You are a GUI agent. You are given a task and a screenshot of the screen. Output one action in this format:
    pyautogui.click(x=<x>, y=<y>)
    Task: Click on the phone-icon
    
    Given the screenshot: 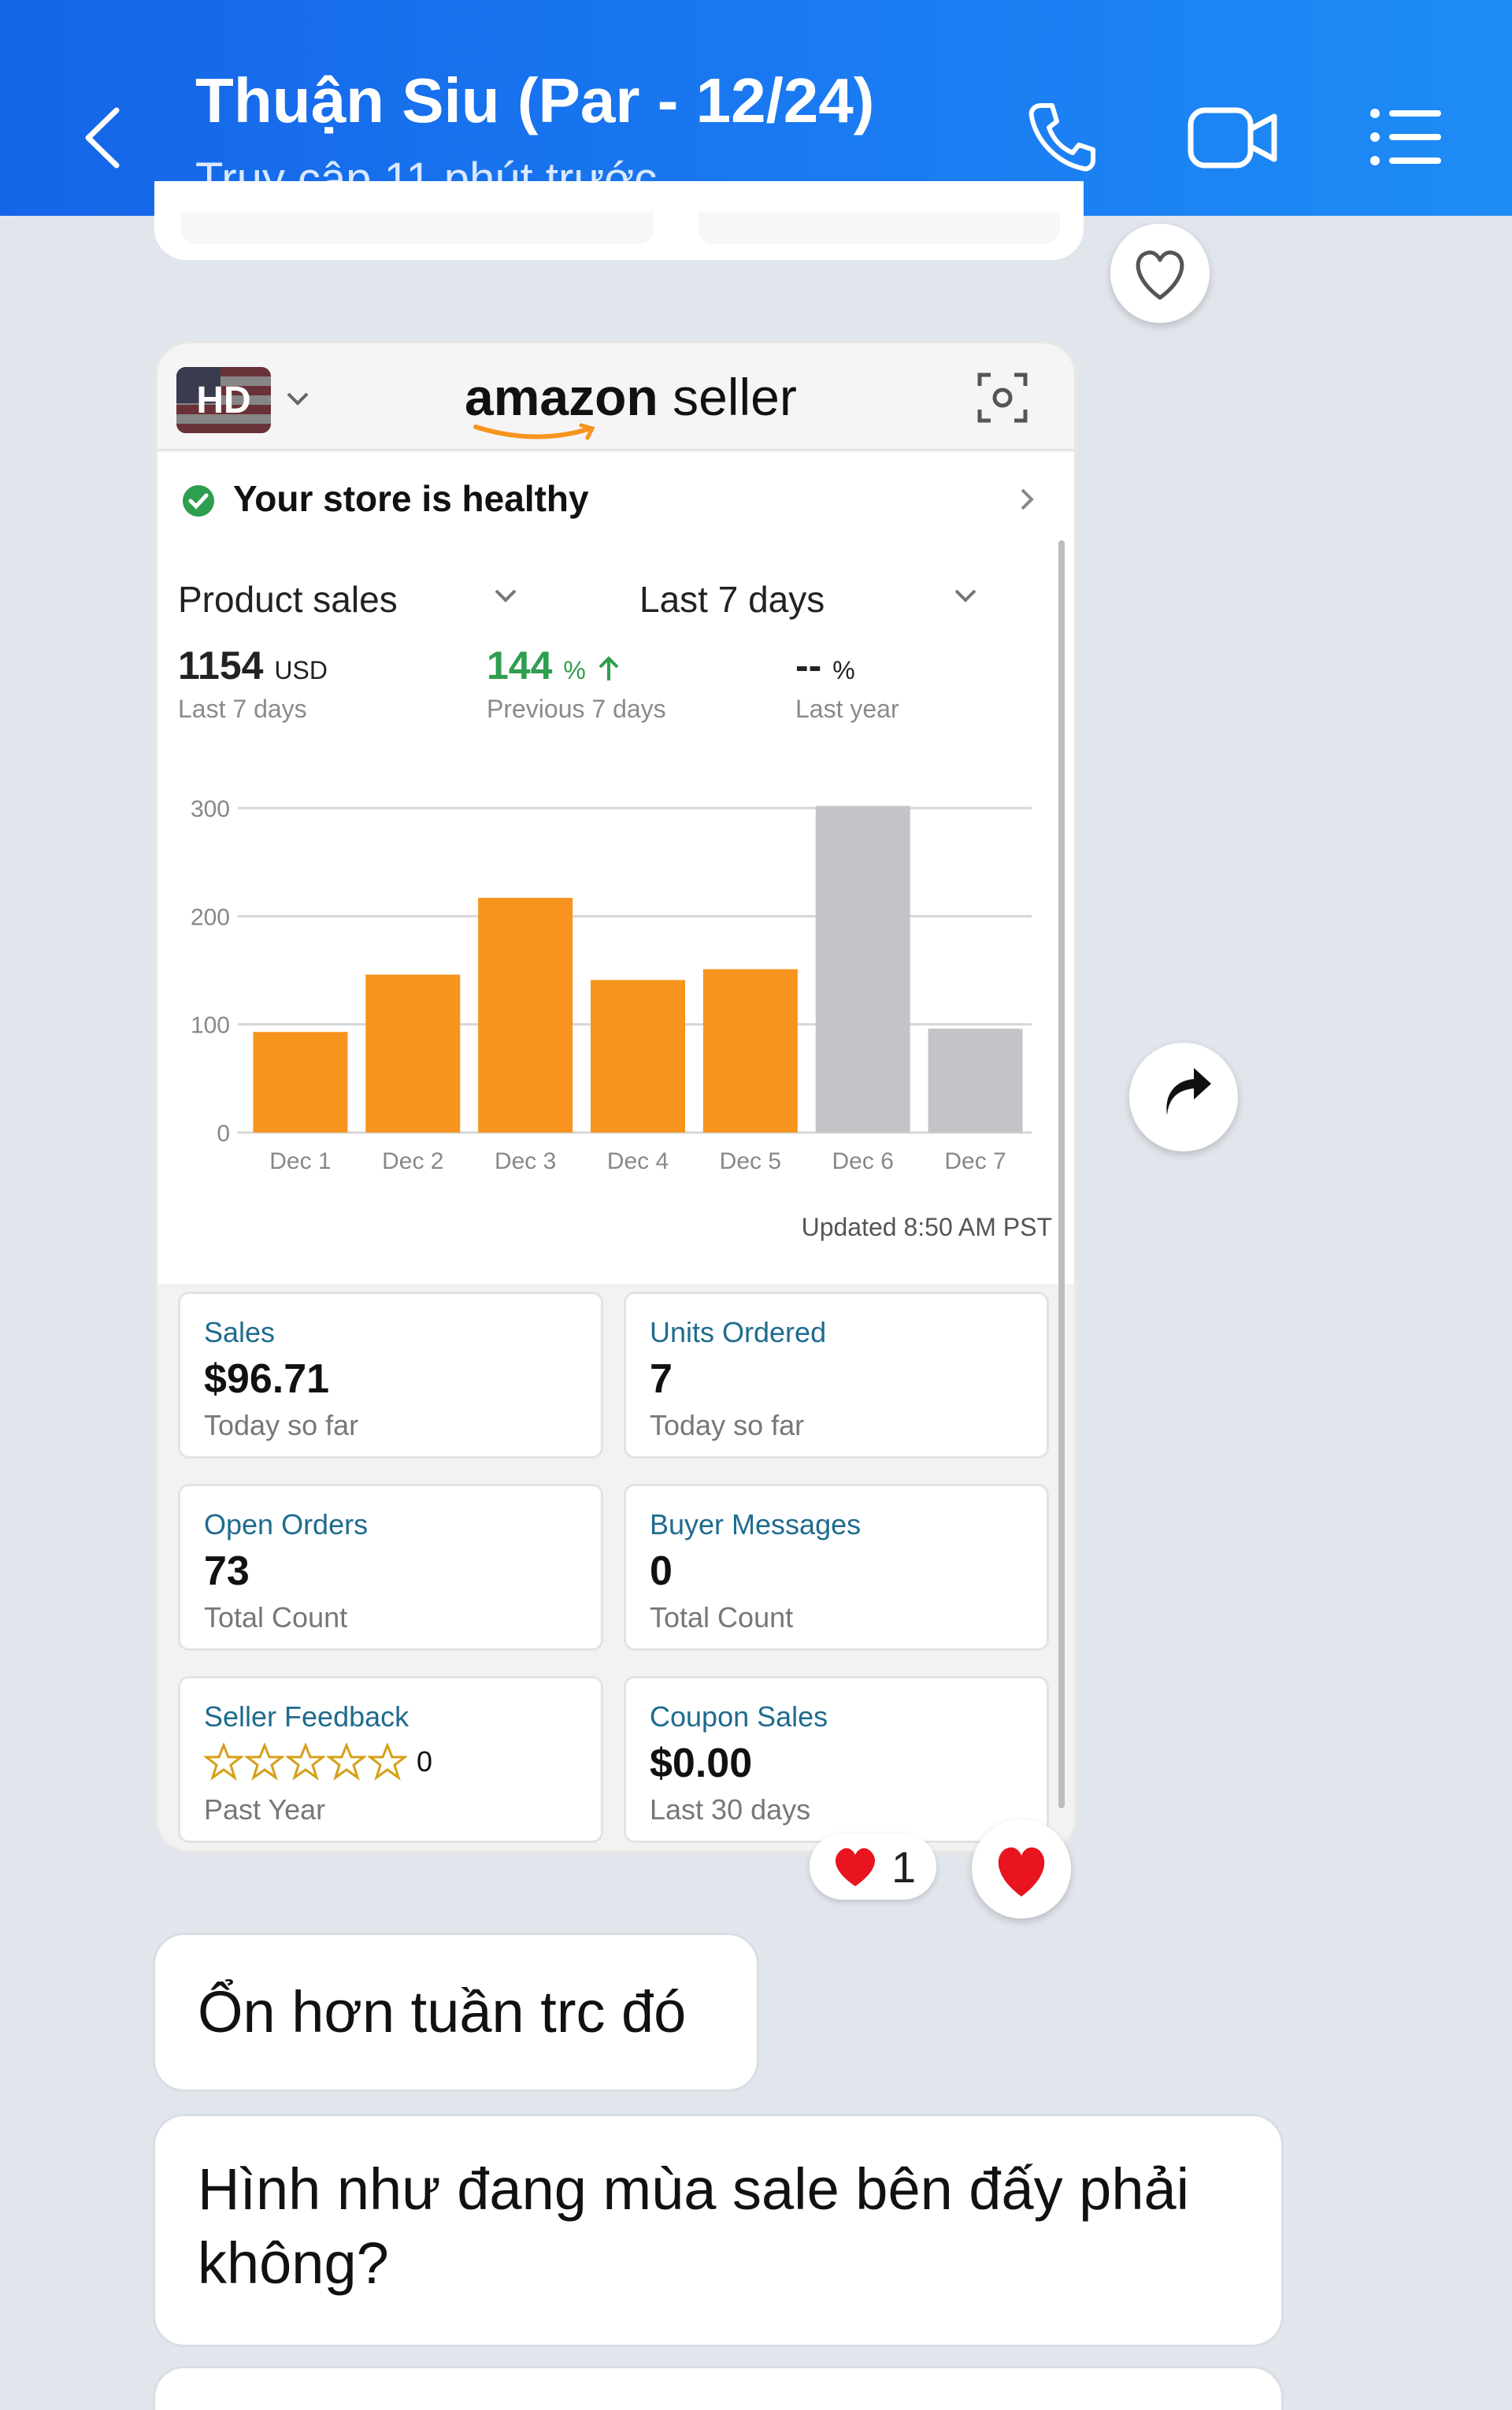 What is the action you would take?
    pyautogui.click(x=1061, y=137)
    